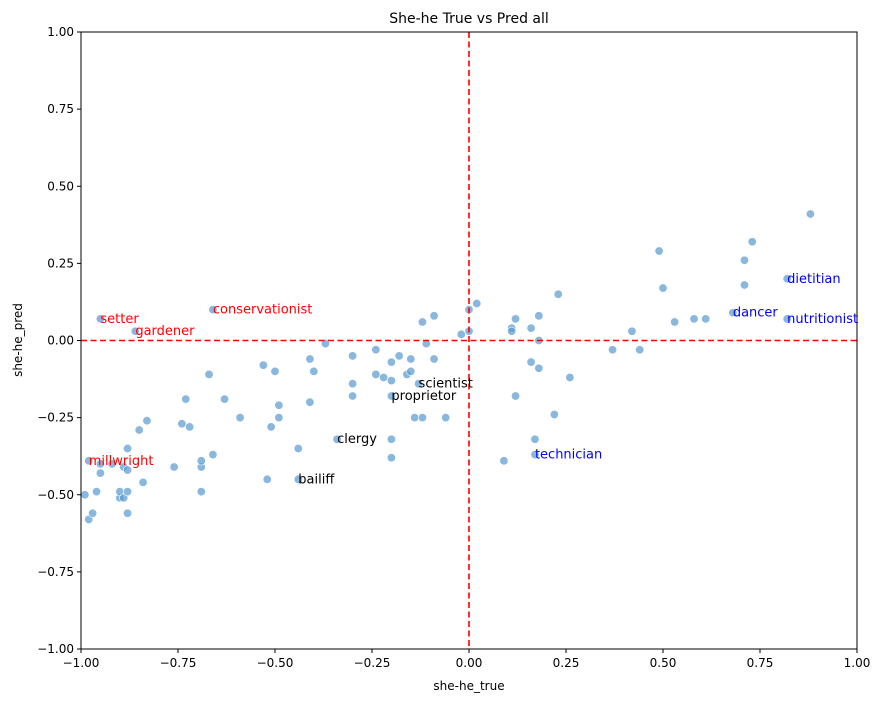 This screenshot has width=882, height=701. What do you see at coordinates (18, 340) in the screenshot?
I see `y-axis-label: she-he_pred` at bounding box center [18, 340].